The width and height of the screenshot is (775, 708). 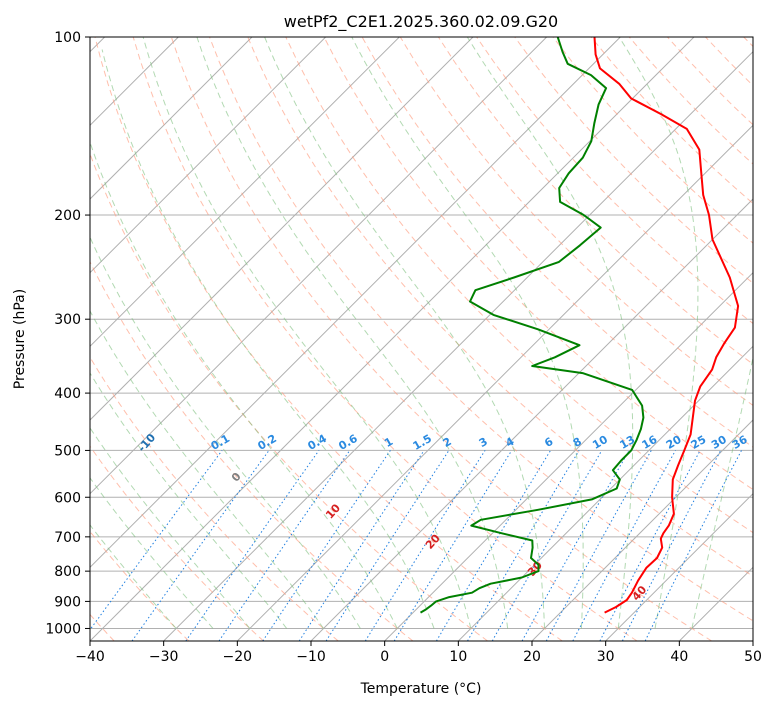 I want to click on x-tick-label: −20, so click(x=238, y=657).